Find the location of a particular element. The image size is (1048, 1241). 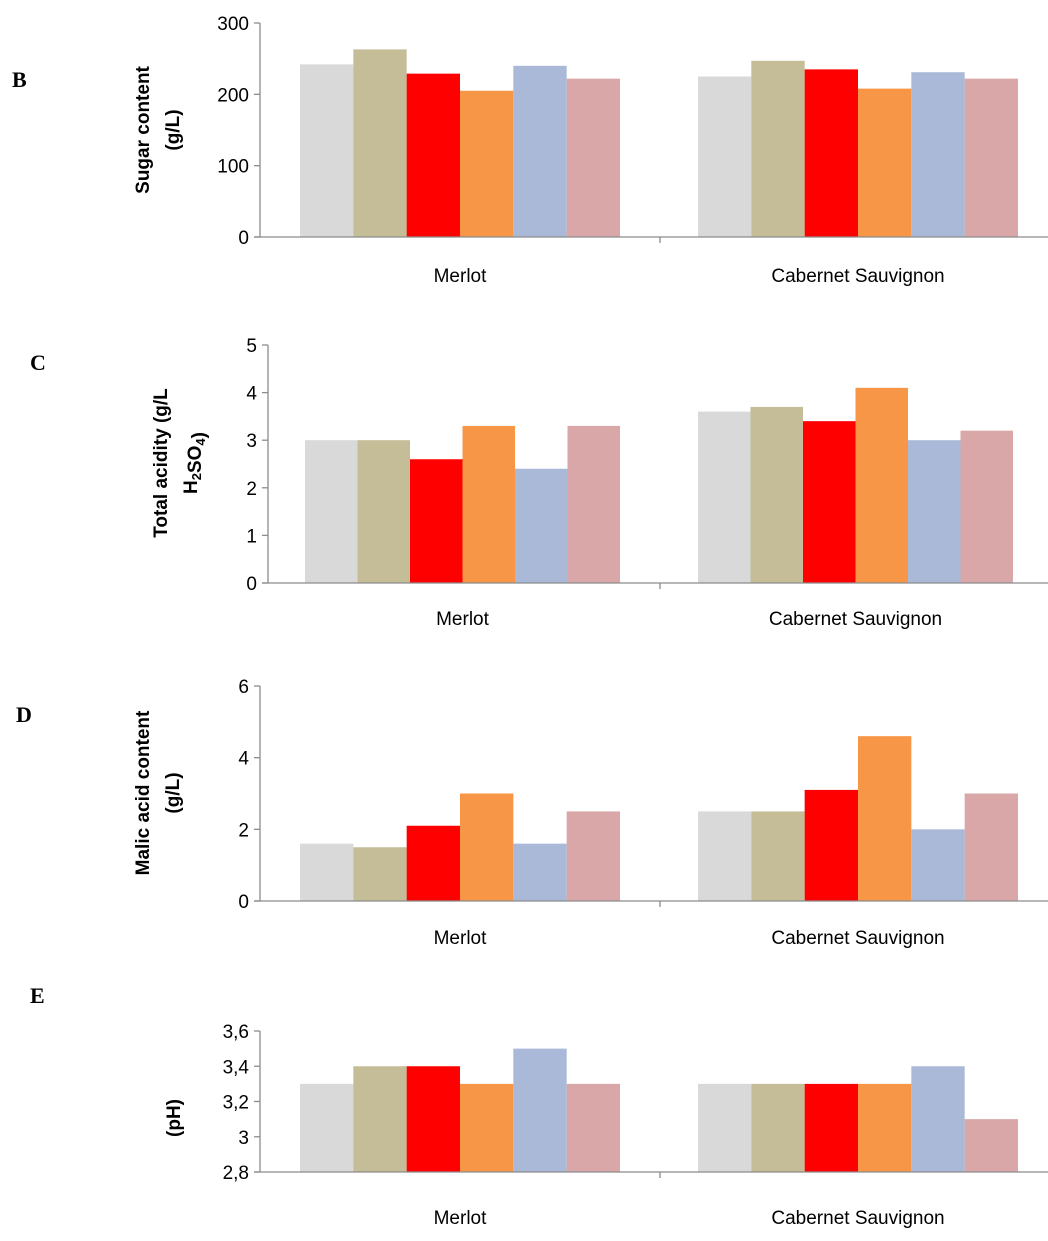

y-axis-label-line-2: H2SO4) is located at coordinates (195, 463).